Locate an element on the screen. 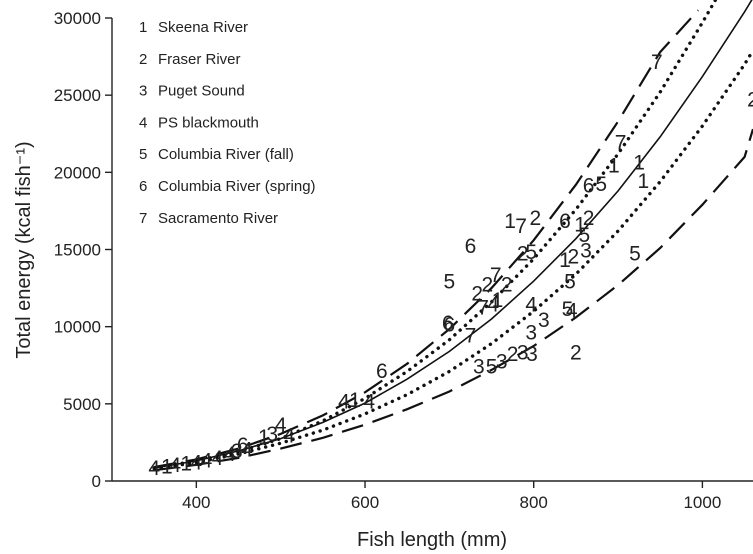  legend-label: Sacramento River is located at coordinates (218, 218).